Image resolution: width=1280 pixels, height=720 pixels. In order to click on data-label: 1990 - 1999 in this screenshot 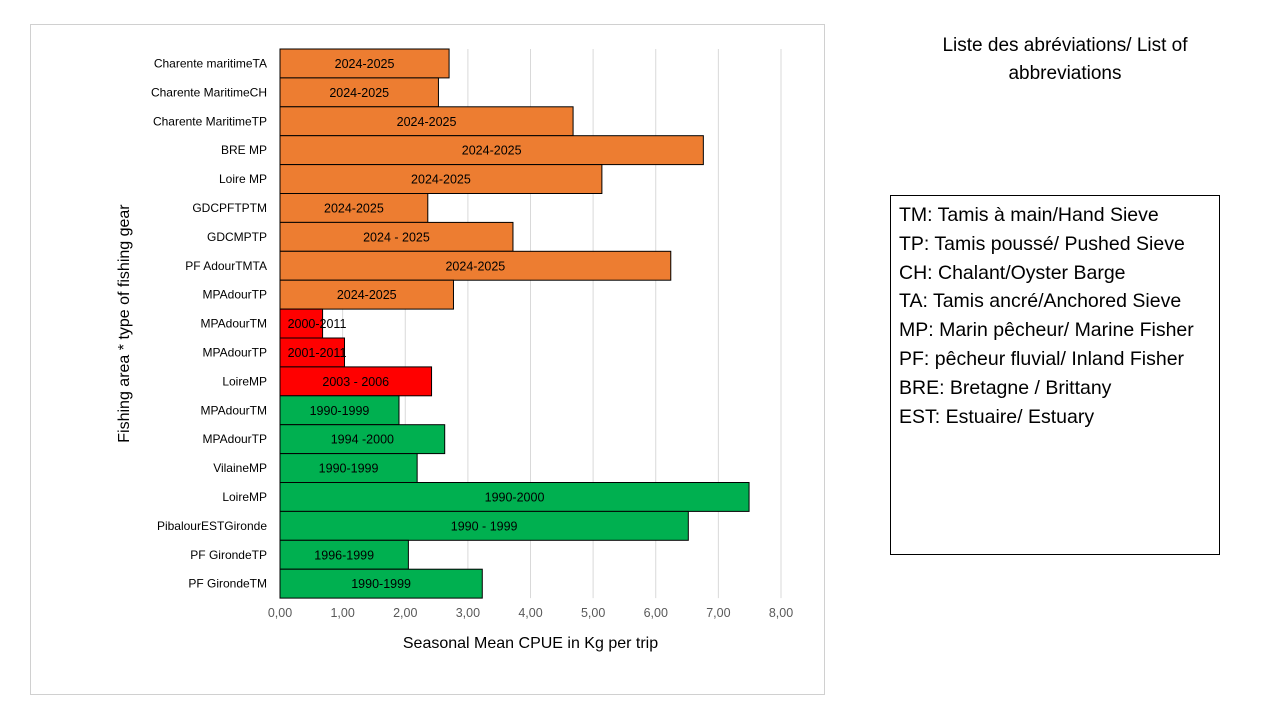, I will do `click(484, 526)`.